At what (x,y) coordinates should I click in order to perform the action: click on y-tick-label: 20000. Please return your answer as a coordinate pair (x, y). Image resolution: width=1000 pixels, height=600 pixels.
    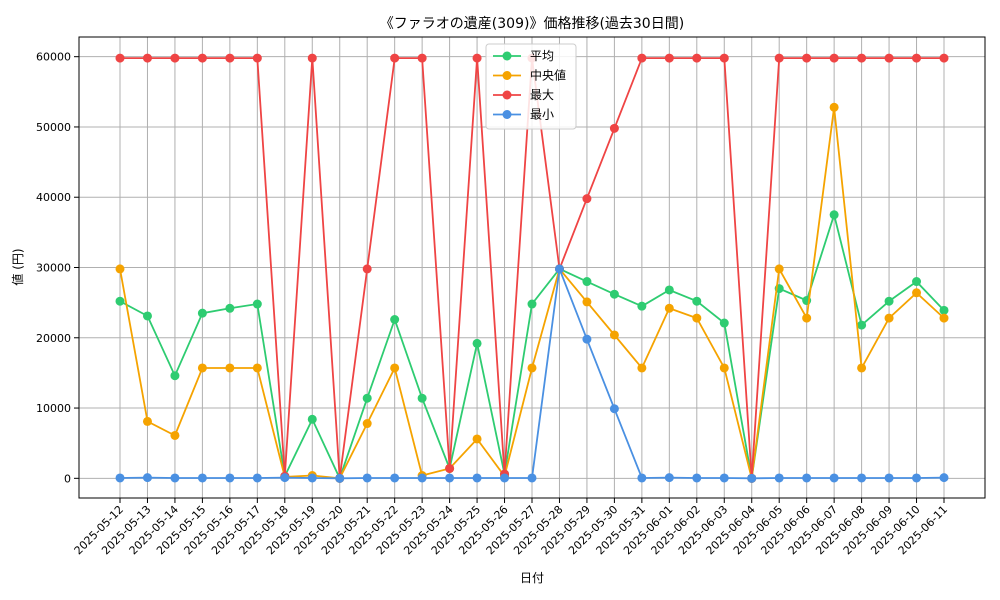
    Looking at the image, I should click on (53, 338).